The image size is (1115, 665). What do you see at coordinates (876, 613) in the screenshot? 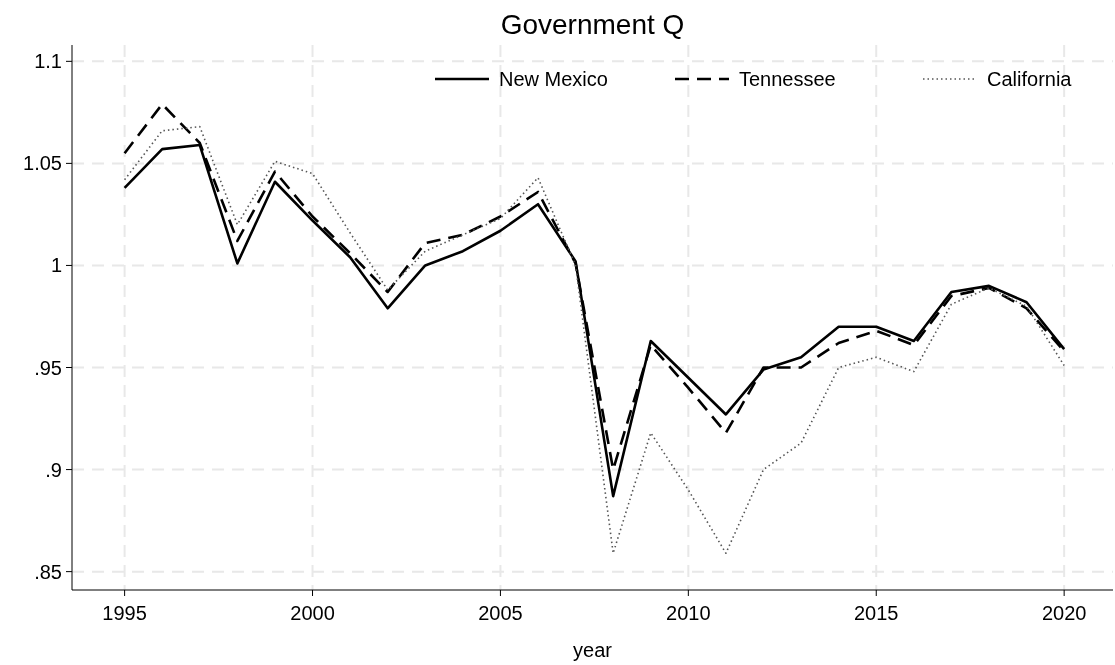
I see `x-tick-label: 2015` at bounding box center [876, 613].